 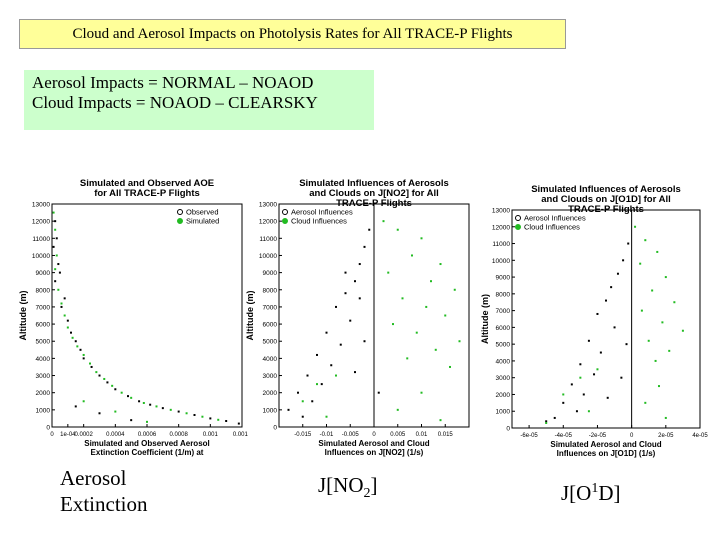 I want to click on x-axis-label: 550nm, so click(x=146, y=457).